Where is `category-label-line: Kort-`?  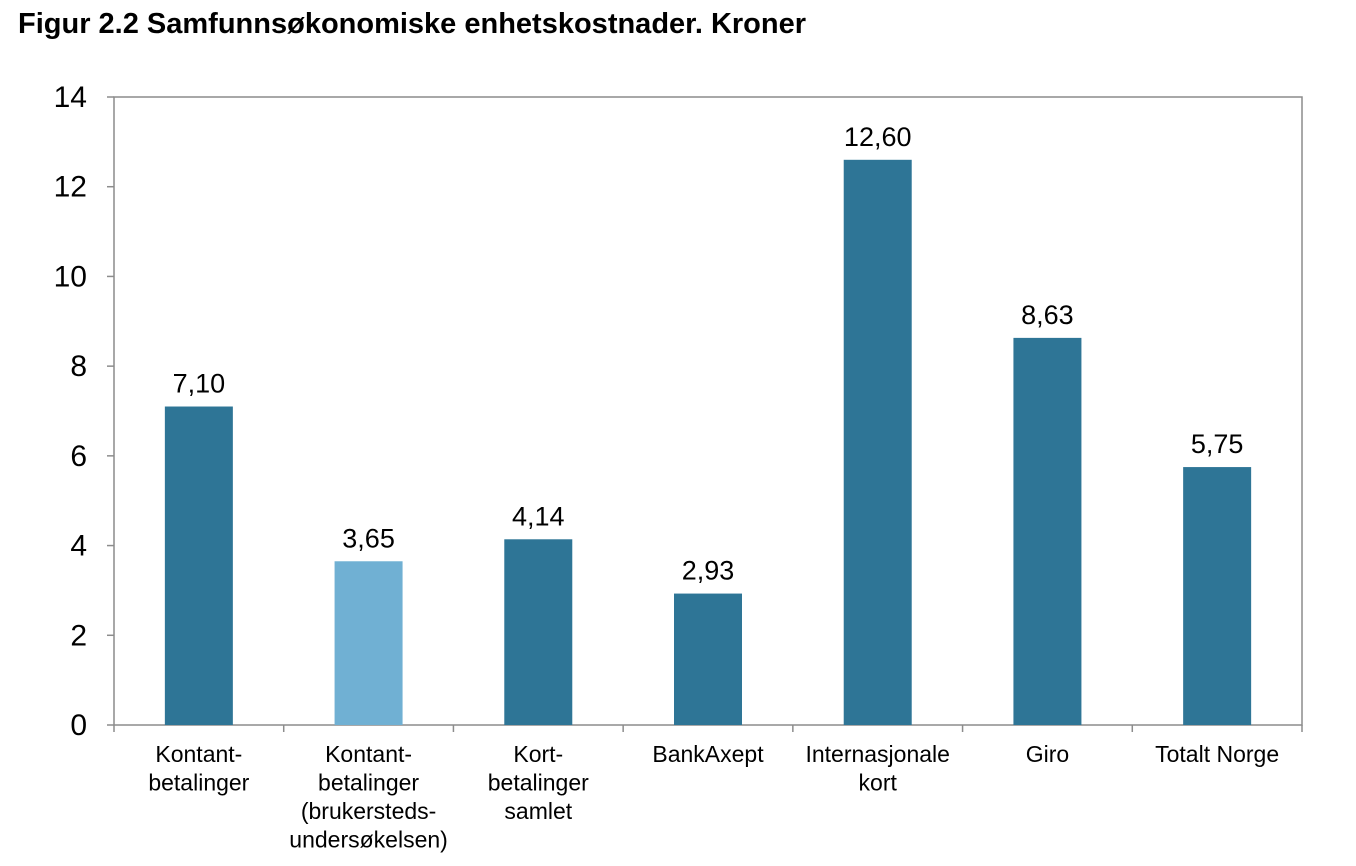 category-label-line: Kort- is located at coordinates (538, 754).